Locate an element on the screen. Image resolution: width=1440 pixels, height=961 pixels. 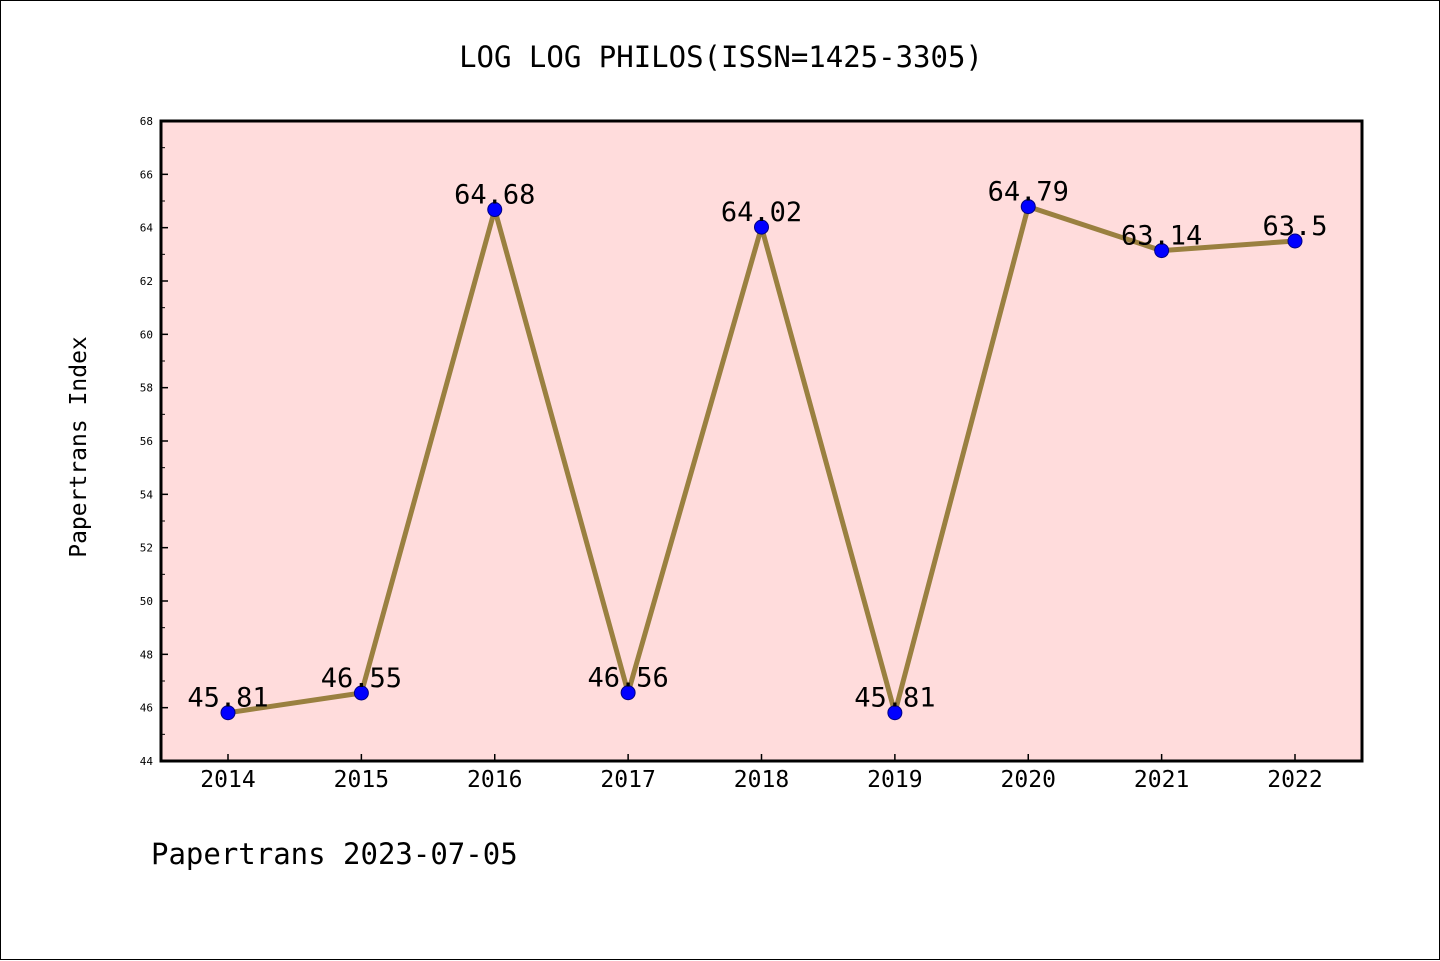
data-label: 64.02 is located at coordinates (761, 212).